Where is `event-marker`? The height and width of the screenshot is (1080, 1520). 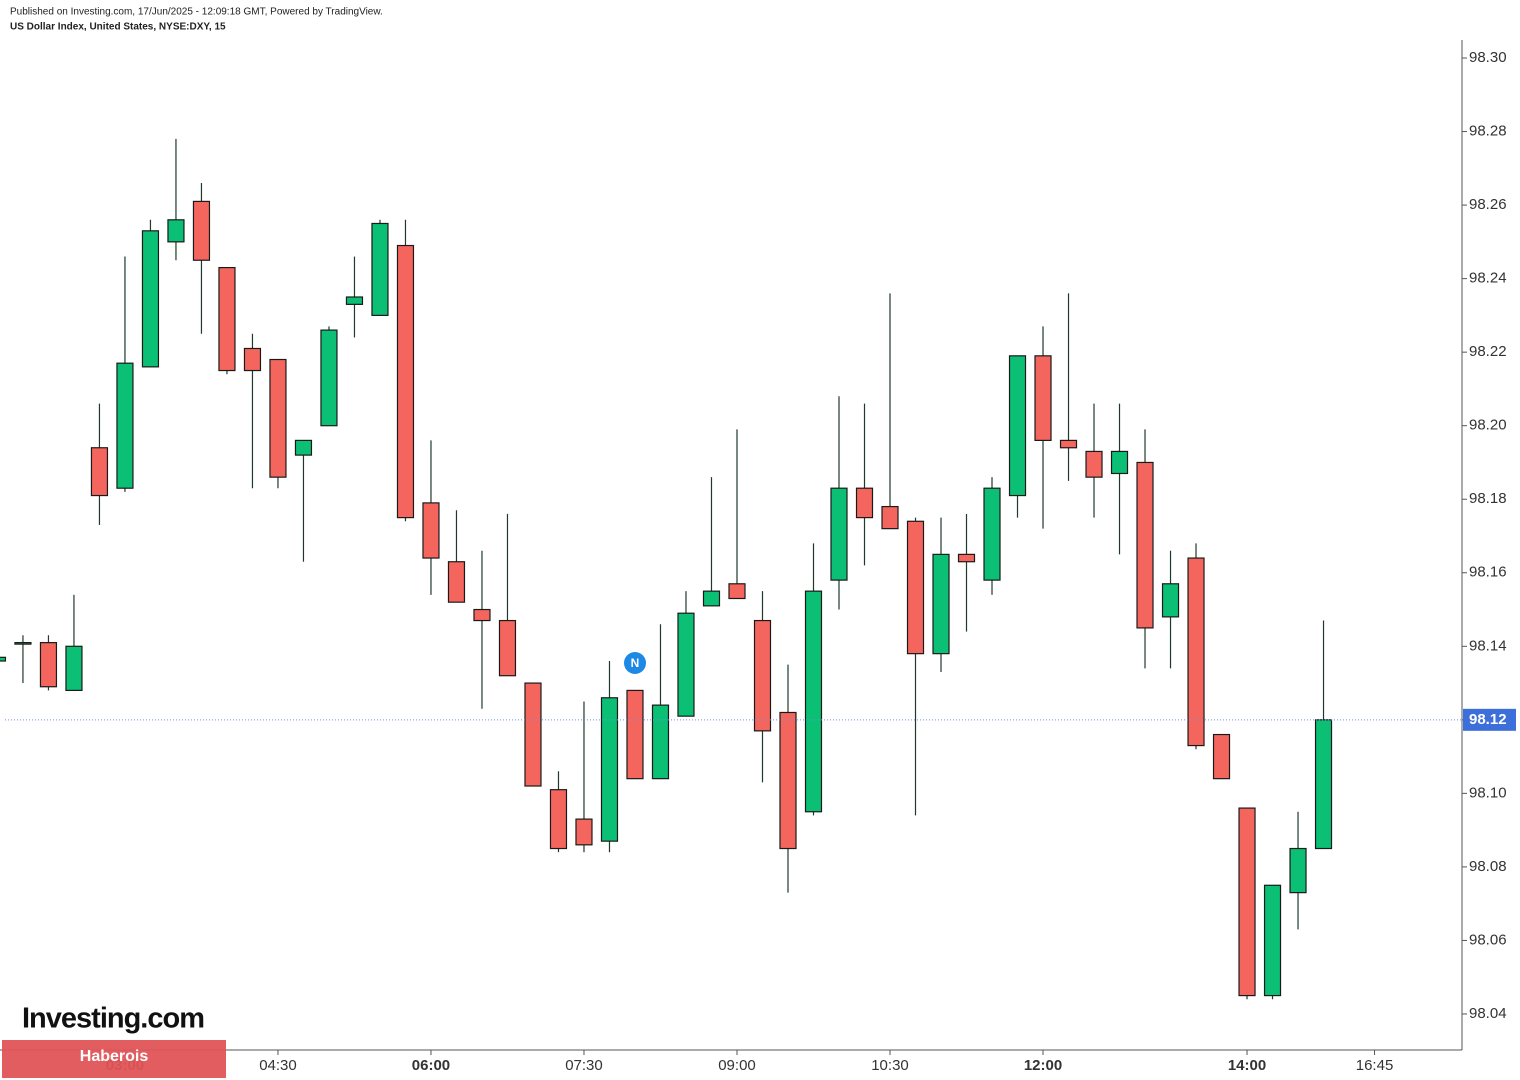 event-marker is located at coordinates (635, 663).